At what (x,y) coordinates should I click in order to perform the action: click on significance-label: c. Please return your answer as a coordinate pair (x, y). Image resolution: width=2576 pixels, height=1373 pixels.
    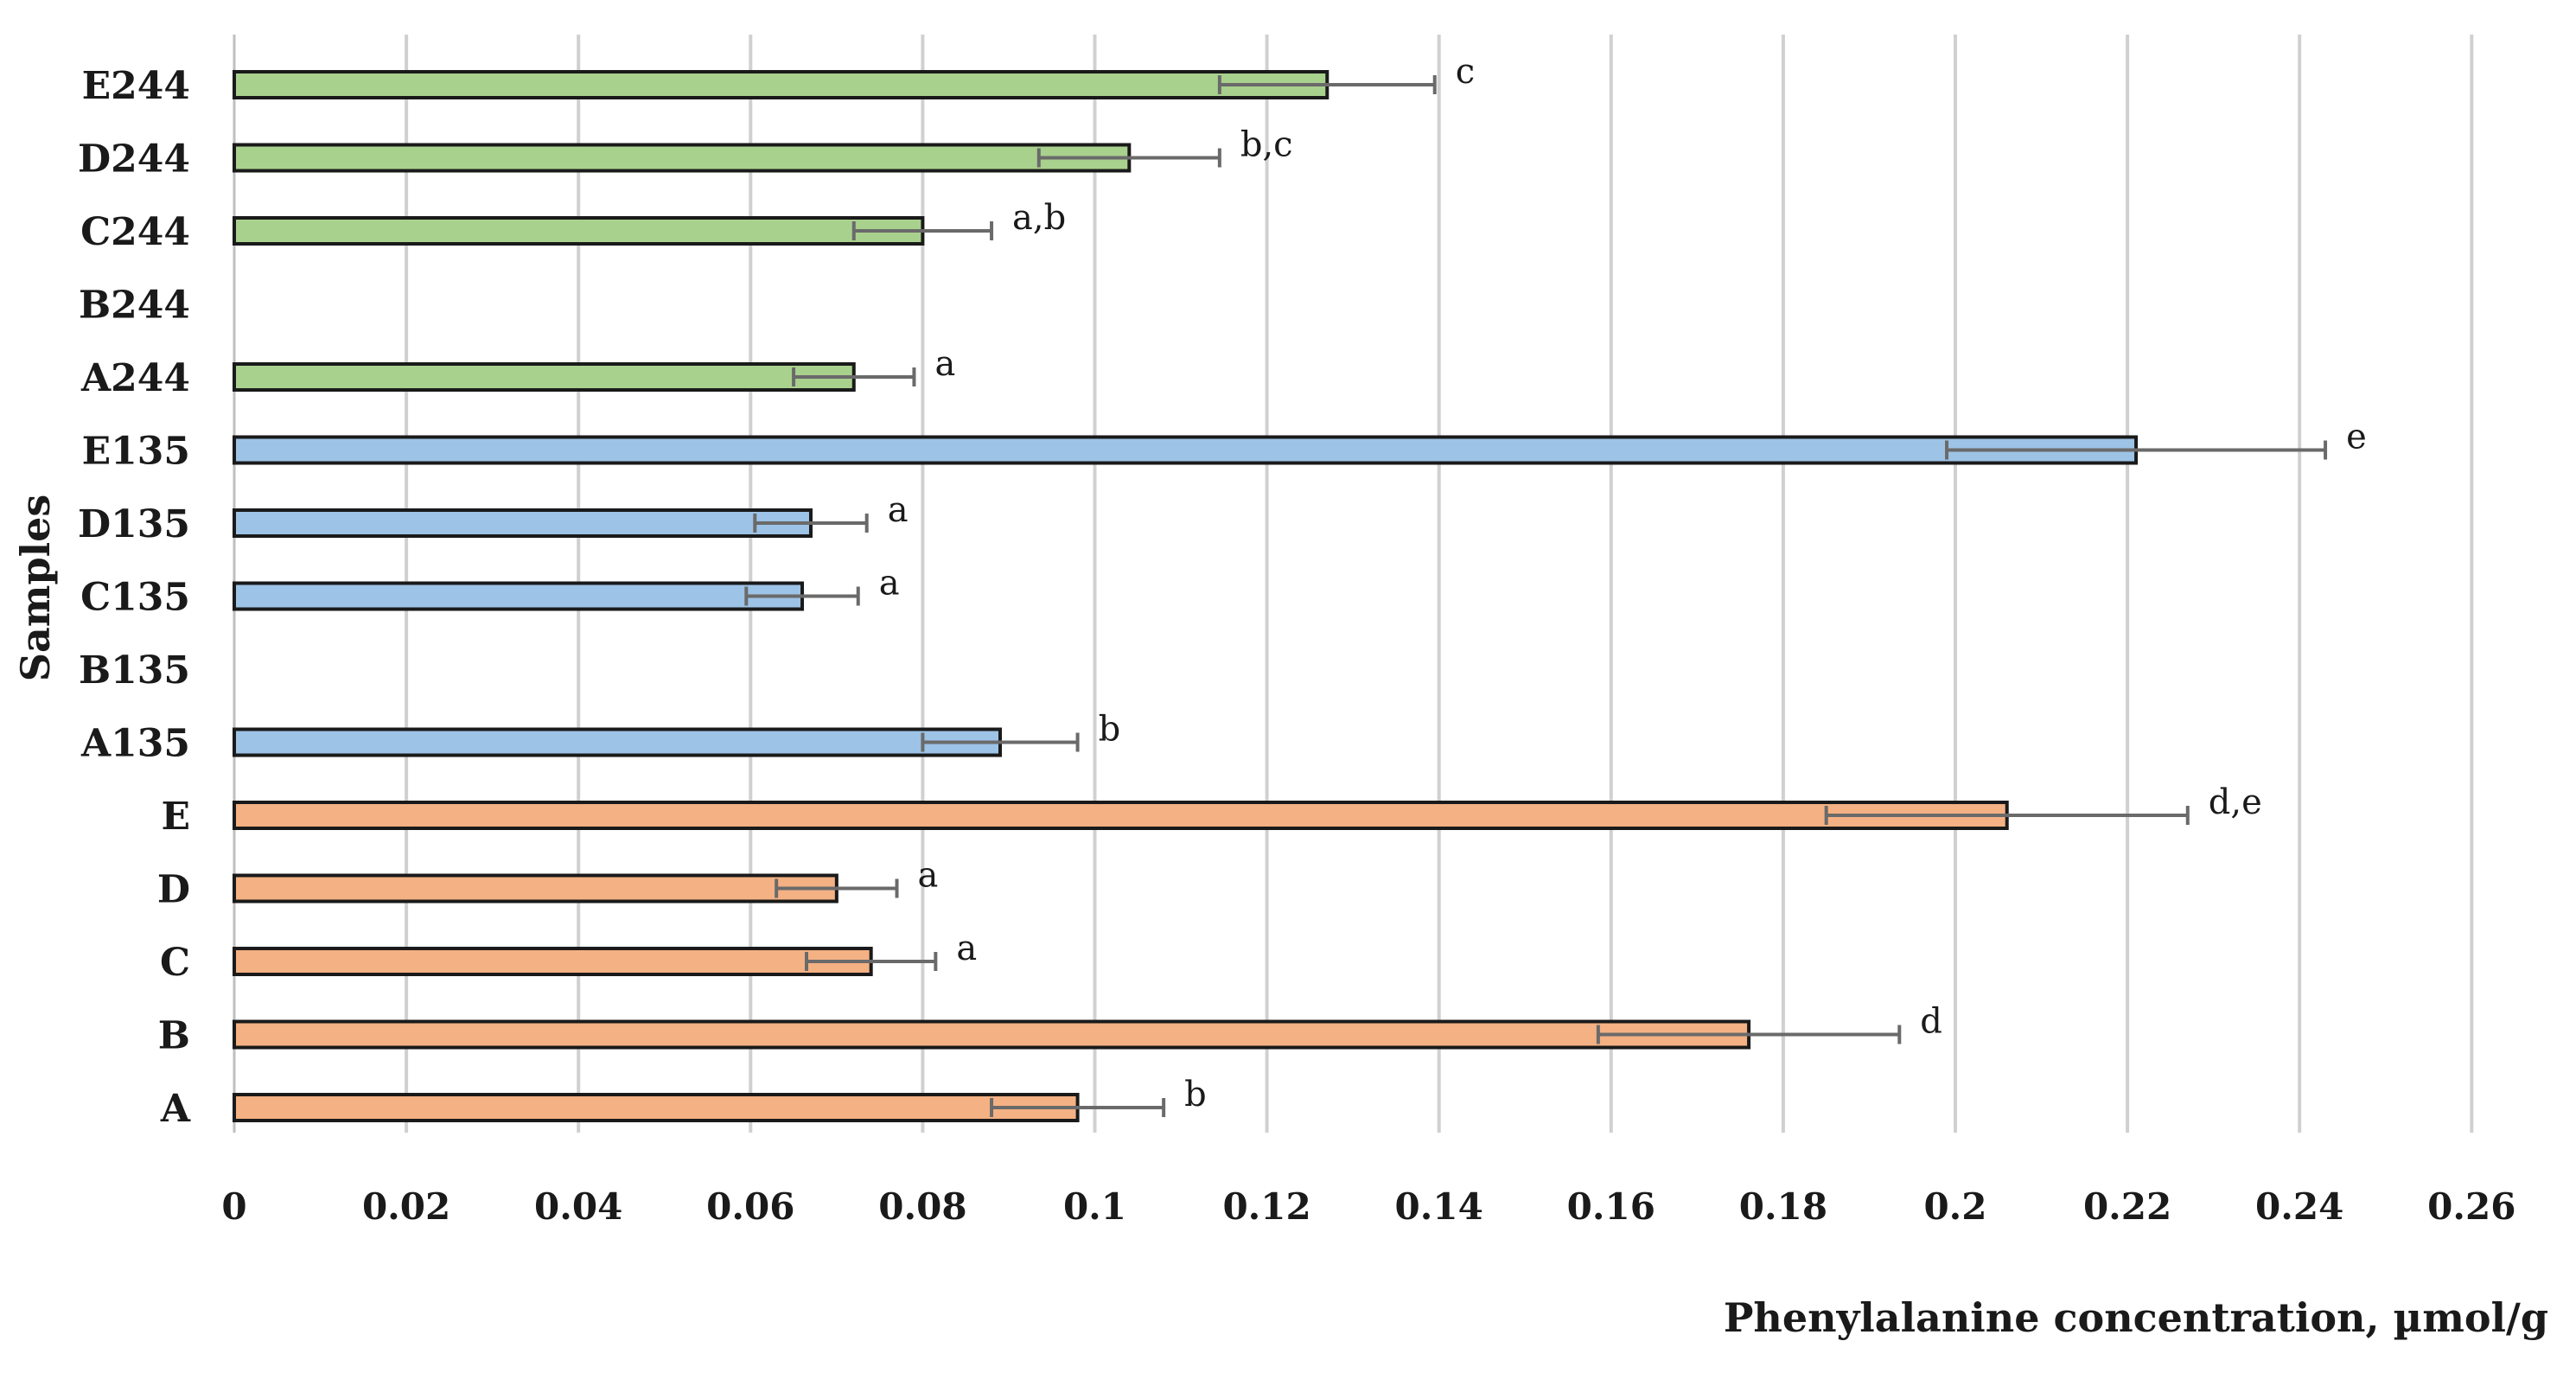
    Looking at the image, I should click on (1465, 72).